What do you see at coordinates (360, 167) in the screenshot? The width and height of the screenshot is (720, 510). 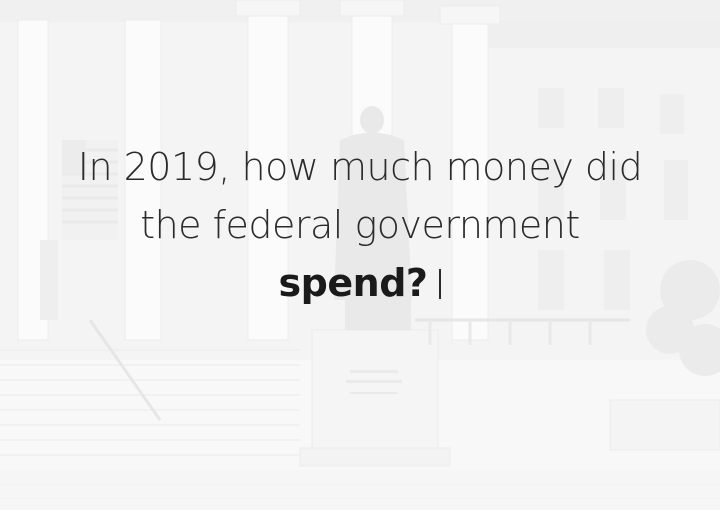 I see `question-line-1: In 2019, how much money did` at bounding box center [360, 167].